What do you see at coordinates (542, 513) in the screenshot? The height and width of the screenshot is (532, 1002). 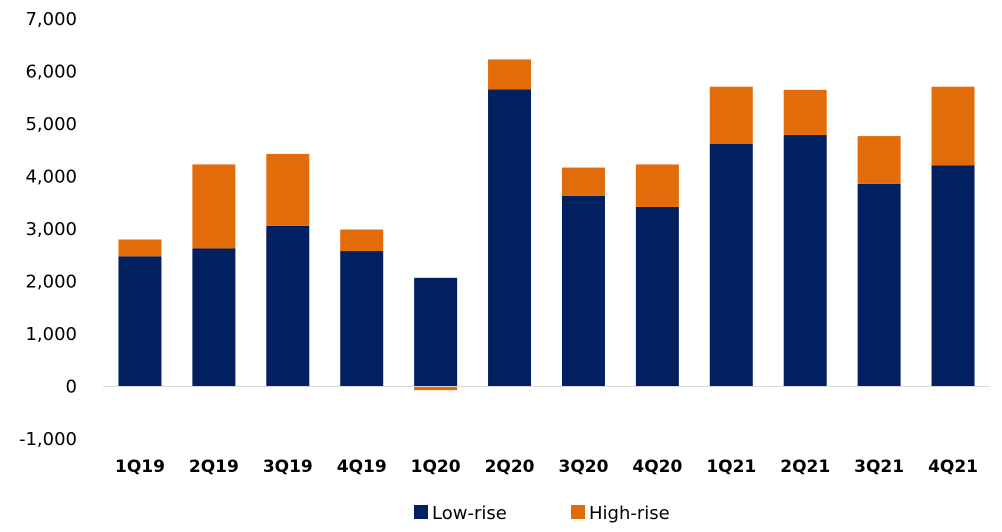 I see `legend: Low-rise High-rise` at bounding box center [542, 513].